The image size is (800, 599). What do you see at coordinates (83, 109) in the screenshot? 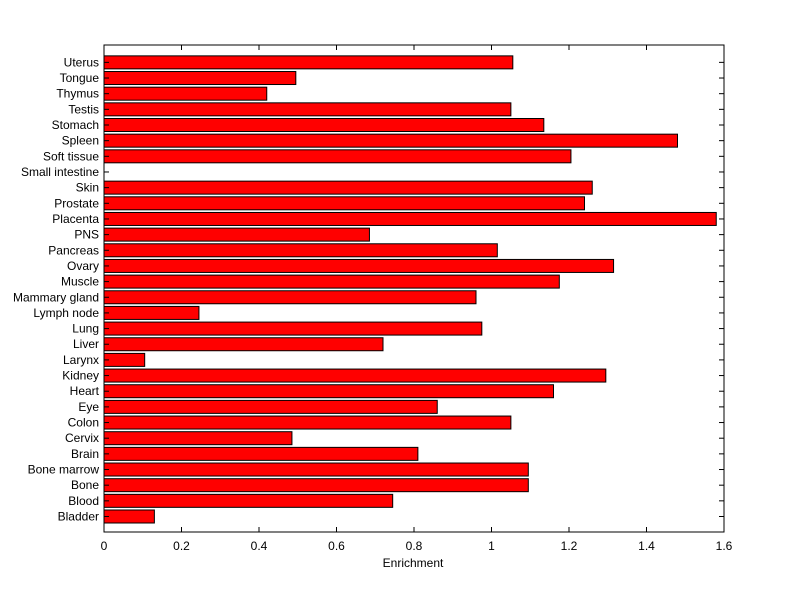
I see `y-tick-label: Testis` at bounding box center [83, 109].